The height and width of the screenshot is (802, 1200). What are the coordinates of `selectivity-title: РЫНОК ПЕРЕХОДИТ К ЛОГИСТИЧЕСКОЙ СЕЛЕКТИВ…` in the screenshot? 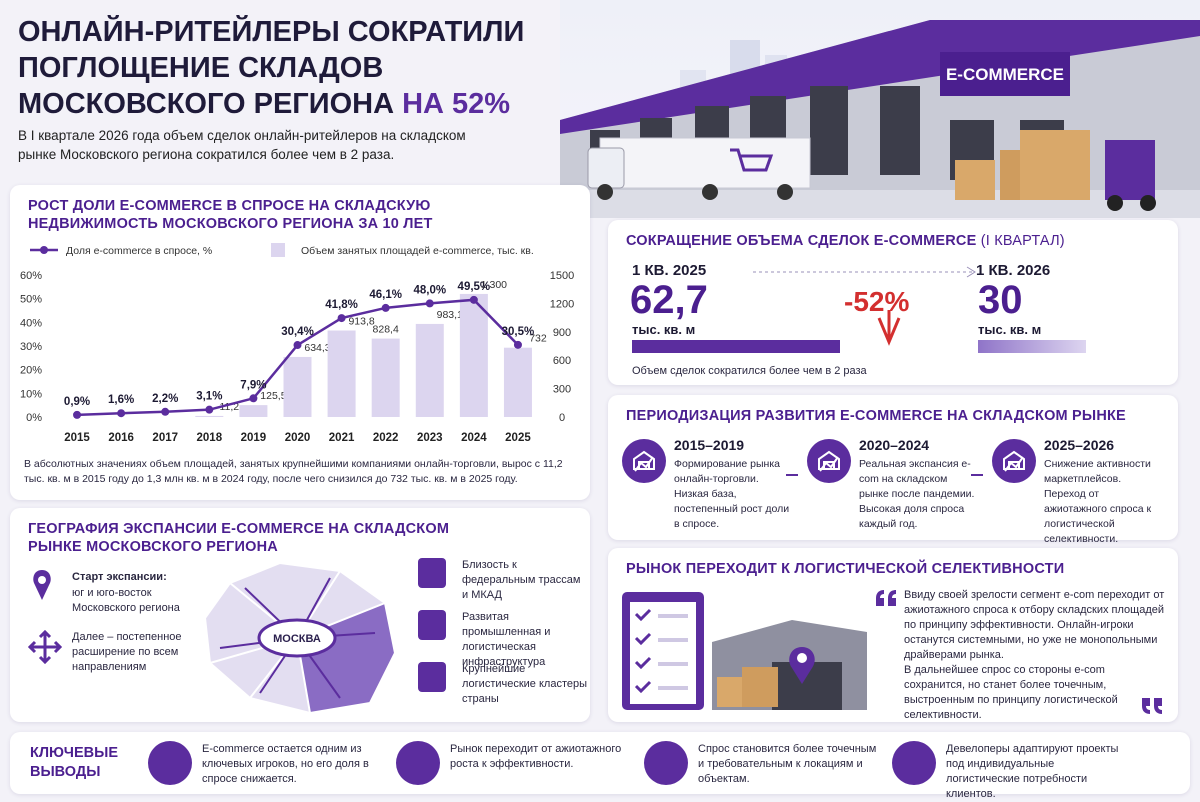 It's located at (845, 569).